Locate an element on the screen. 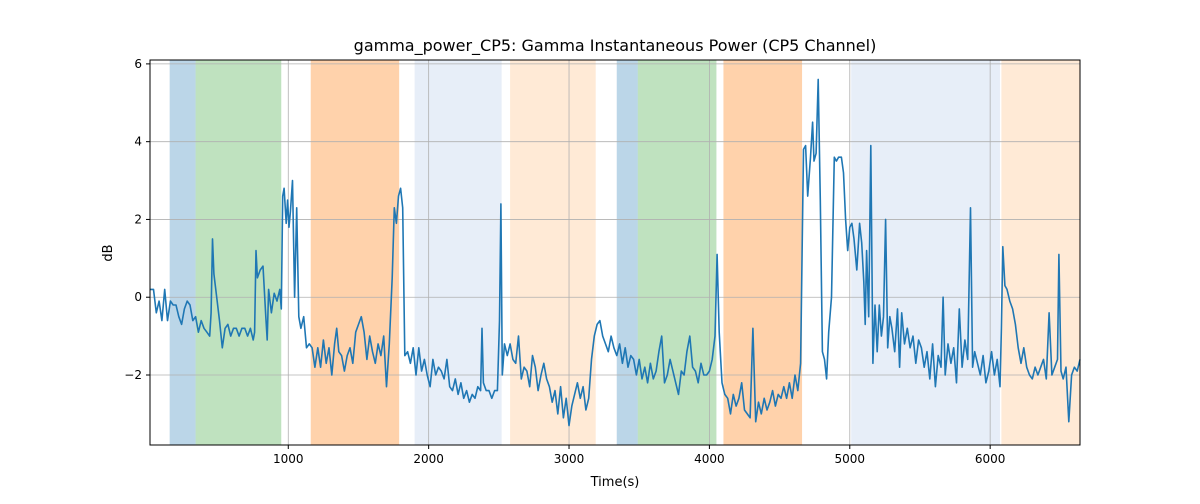  y-tick-label: 0 is located at coordinates (138, 297).